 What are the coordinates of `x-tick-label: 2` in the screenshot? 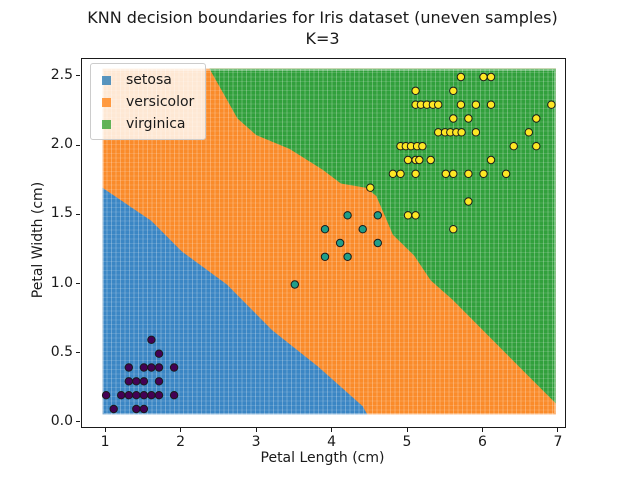 It's located at (181, 442).